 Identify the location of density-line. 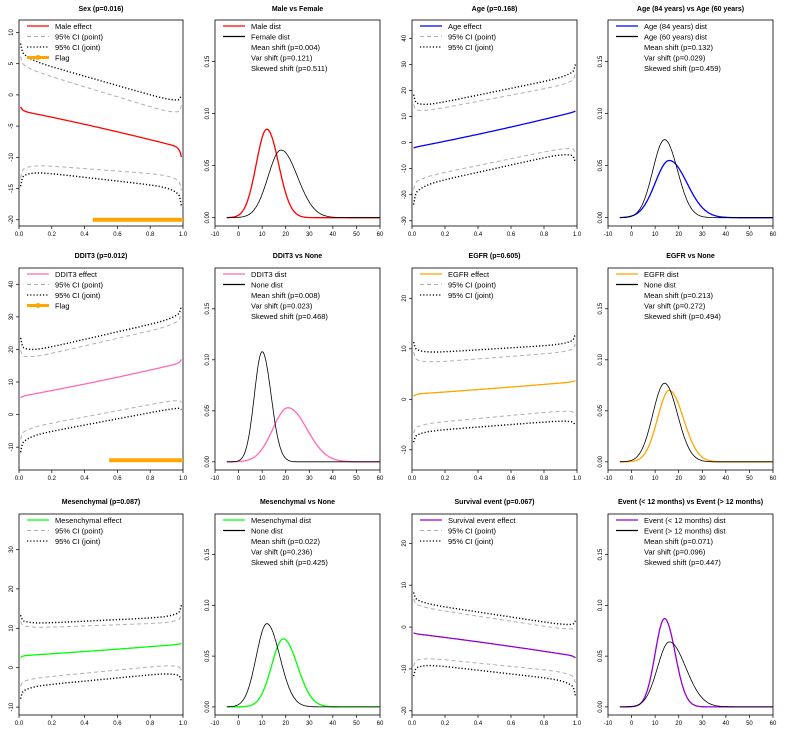
(303, 407).